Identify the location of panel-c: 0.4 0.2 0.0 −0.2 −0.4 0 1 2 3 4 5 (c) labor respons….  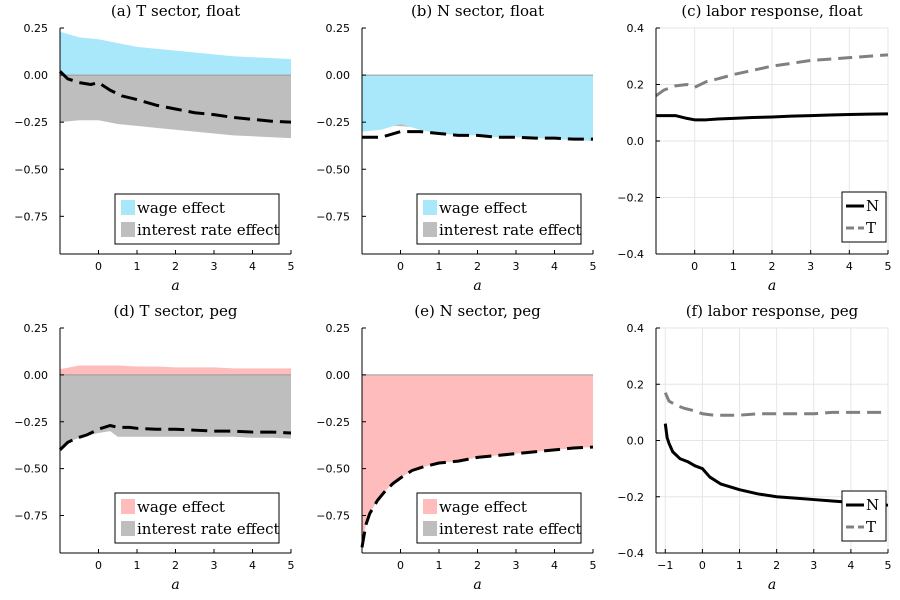
(754, 148).